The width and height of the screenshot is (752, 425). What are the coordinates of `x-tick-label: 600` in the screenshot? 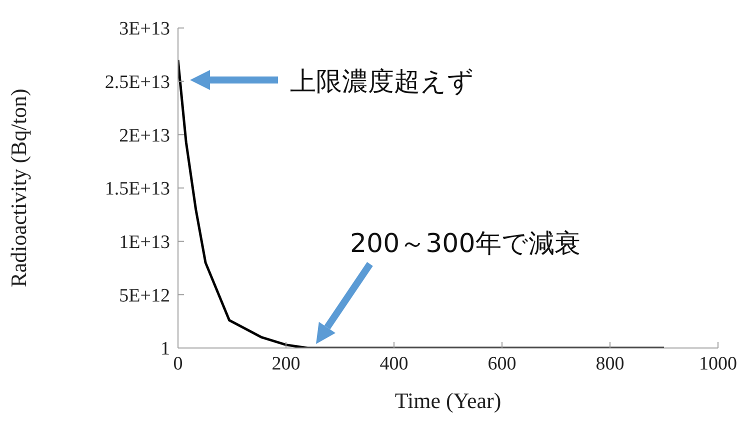 It's located at (502, 363).